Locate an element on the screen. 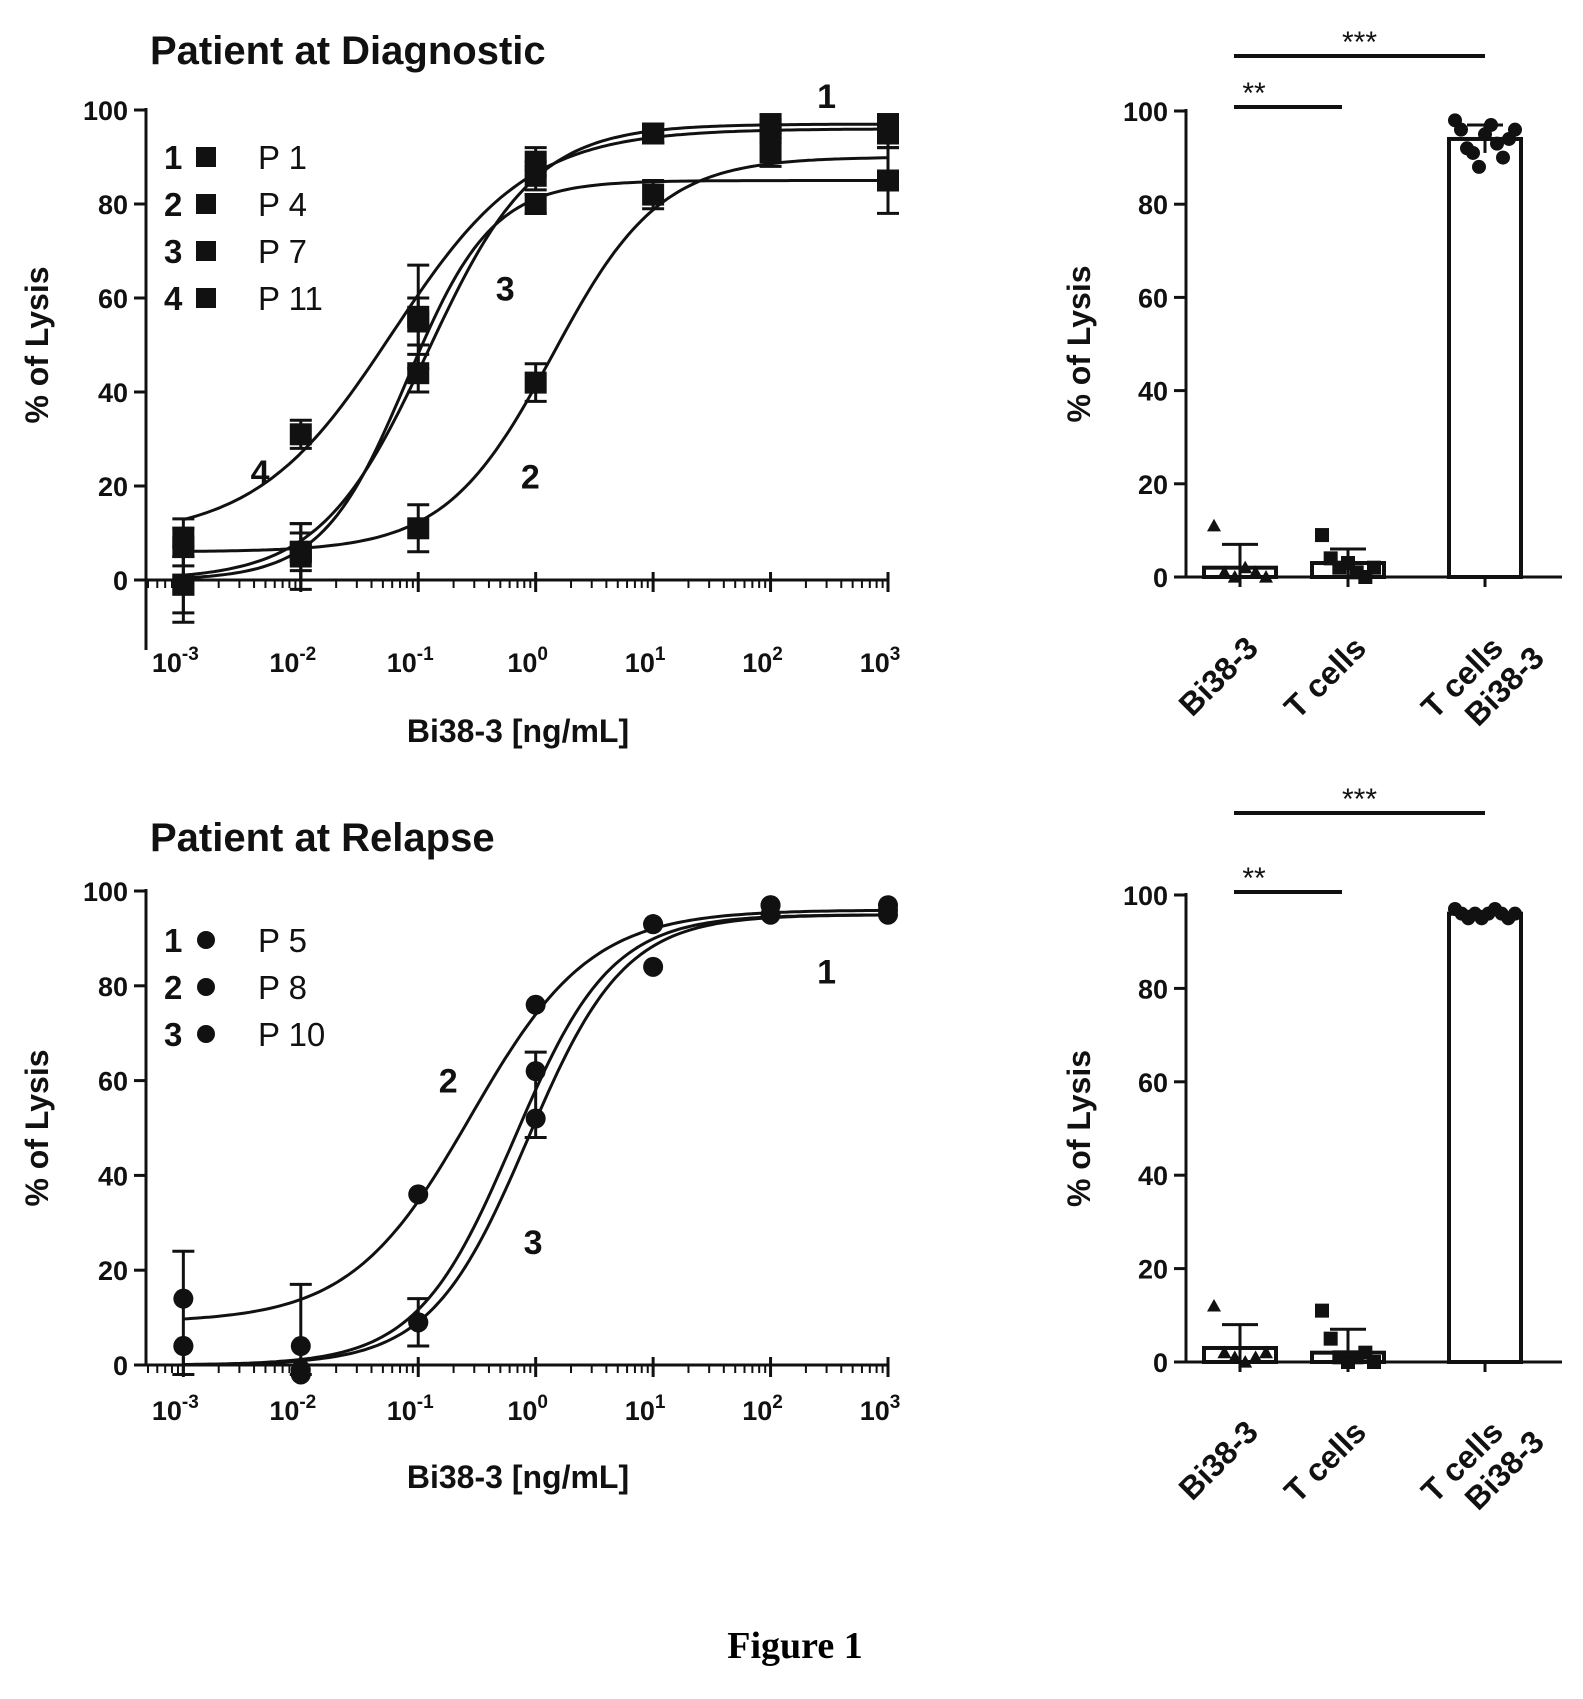 The height and width of the screenshot is (1699, 1583). p2-ytick-label-3: 60 is located at coordinates (113, 1082).